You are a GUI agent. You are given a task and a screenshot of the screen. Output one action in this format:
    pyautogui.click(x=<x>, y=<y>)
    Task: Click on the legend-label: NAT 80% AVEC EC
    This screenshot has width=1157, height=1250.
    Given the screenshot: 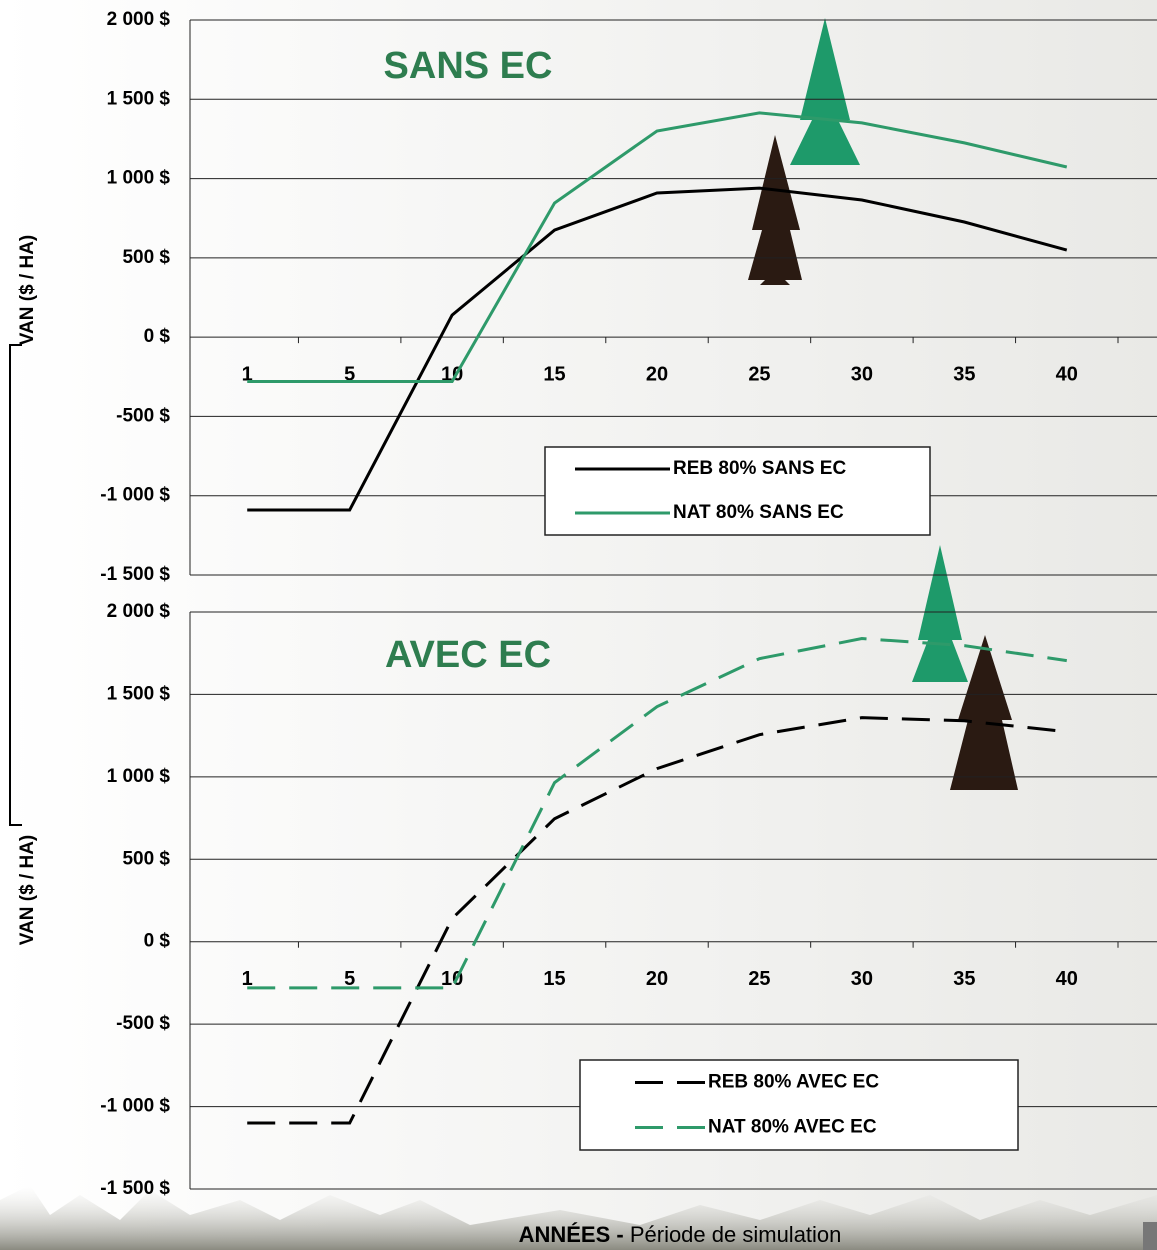 What is the action you would take?
    pyautogui.click(x=792, y=1127)
    